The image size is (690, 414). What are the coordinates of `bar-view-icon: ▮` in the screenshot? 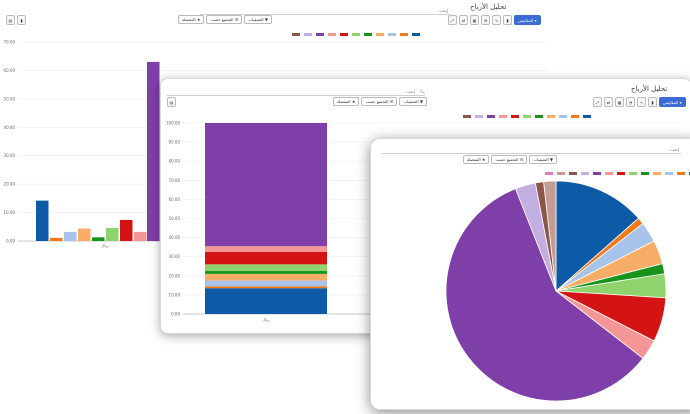 It's located at (21, 20).